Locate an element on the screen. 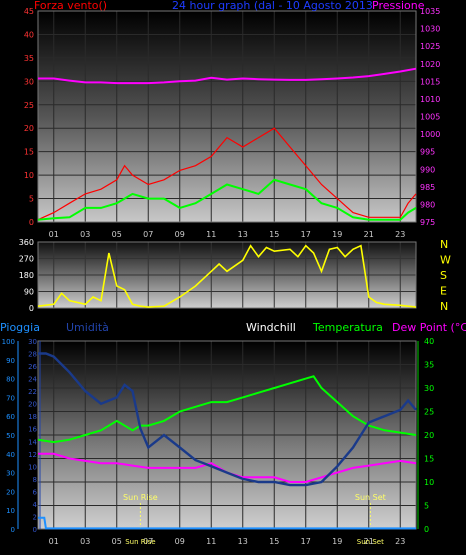 The height and width of the screenshot is (555, 466). wind-speed-line is located at coordinates (227, 199).